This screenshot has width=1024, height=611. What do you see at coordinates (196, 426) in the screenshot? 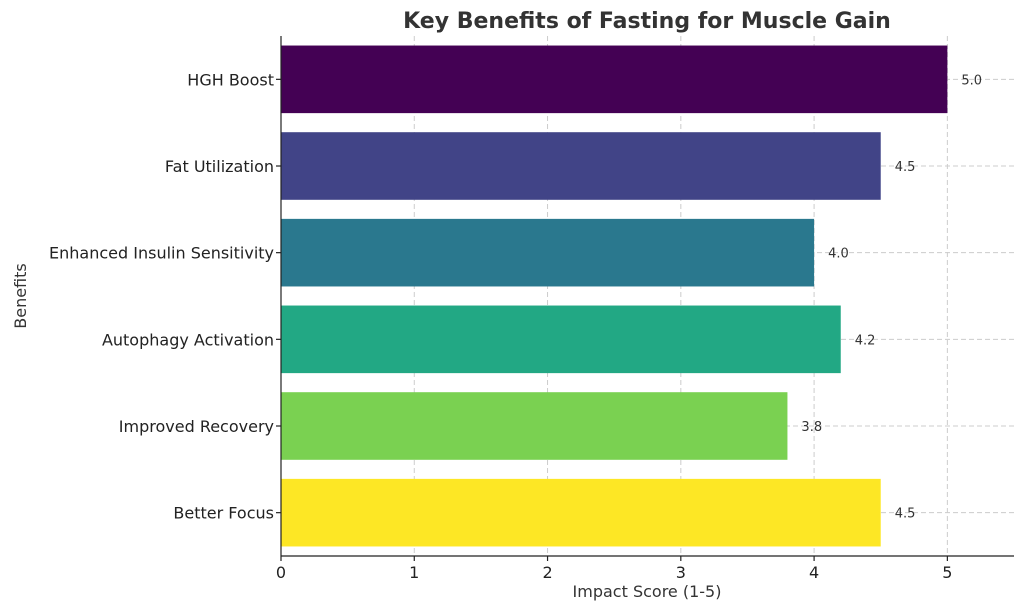
I see `category-label: Improved Recovery` at bounding box center [196, 426].